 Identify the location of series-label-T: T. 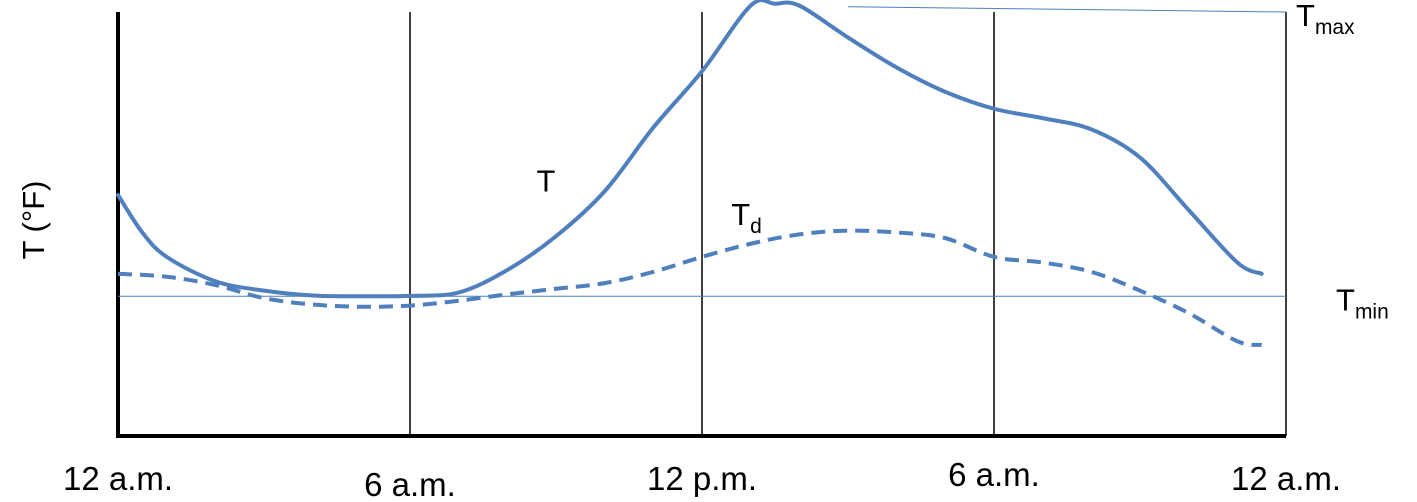
(546, 180).